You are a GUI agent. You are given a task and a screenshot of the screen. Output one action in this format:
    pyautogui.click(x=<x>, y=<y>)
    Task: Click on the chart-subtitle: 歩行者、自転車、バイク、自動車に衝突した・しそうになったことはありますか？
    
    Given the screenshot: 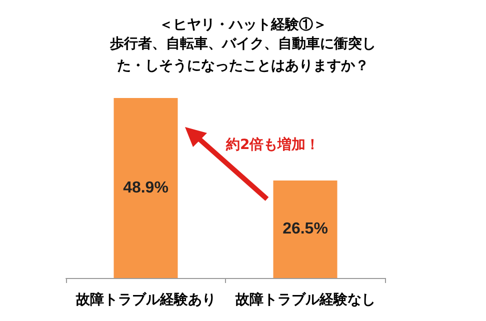 What is the action you would take?
    pyautogui.click(x=243, y=55)
    